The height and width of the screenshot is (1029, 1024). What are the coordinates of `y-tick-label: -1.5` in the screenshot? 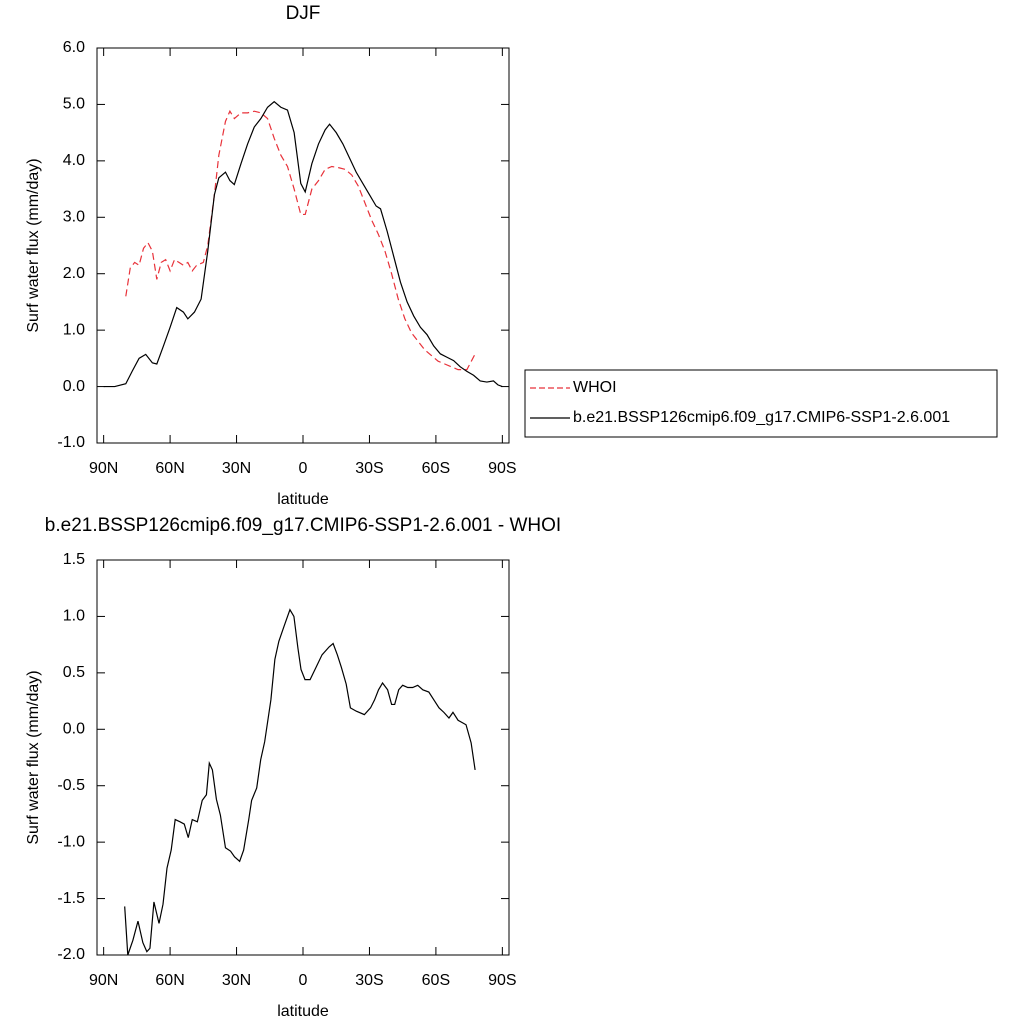 It's located at (71, 898).